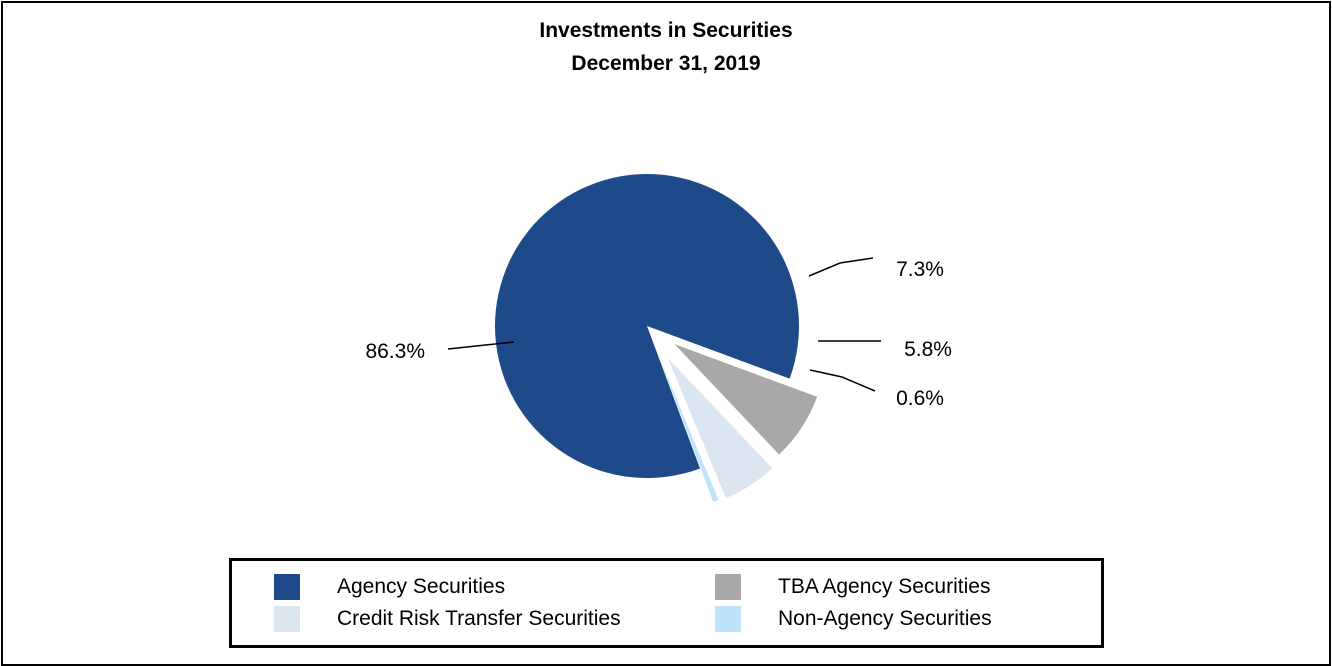  I want to click on legend-label-tba: TBA Agency Securities, so click(884, 586).